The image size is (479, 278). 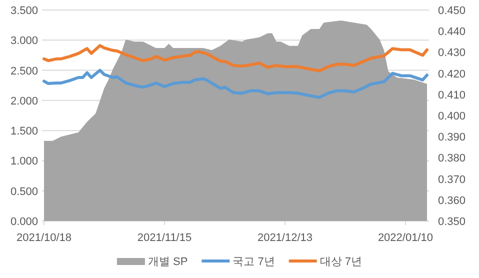 What do you see at coordinates (253, 262) in the screenshot?
I see `legend-label: 국고 7년` at bounding box center [253, 262].